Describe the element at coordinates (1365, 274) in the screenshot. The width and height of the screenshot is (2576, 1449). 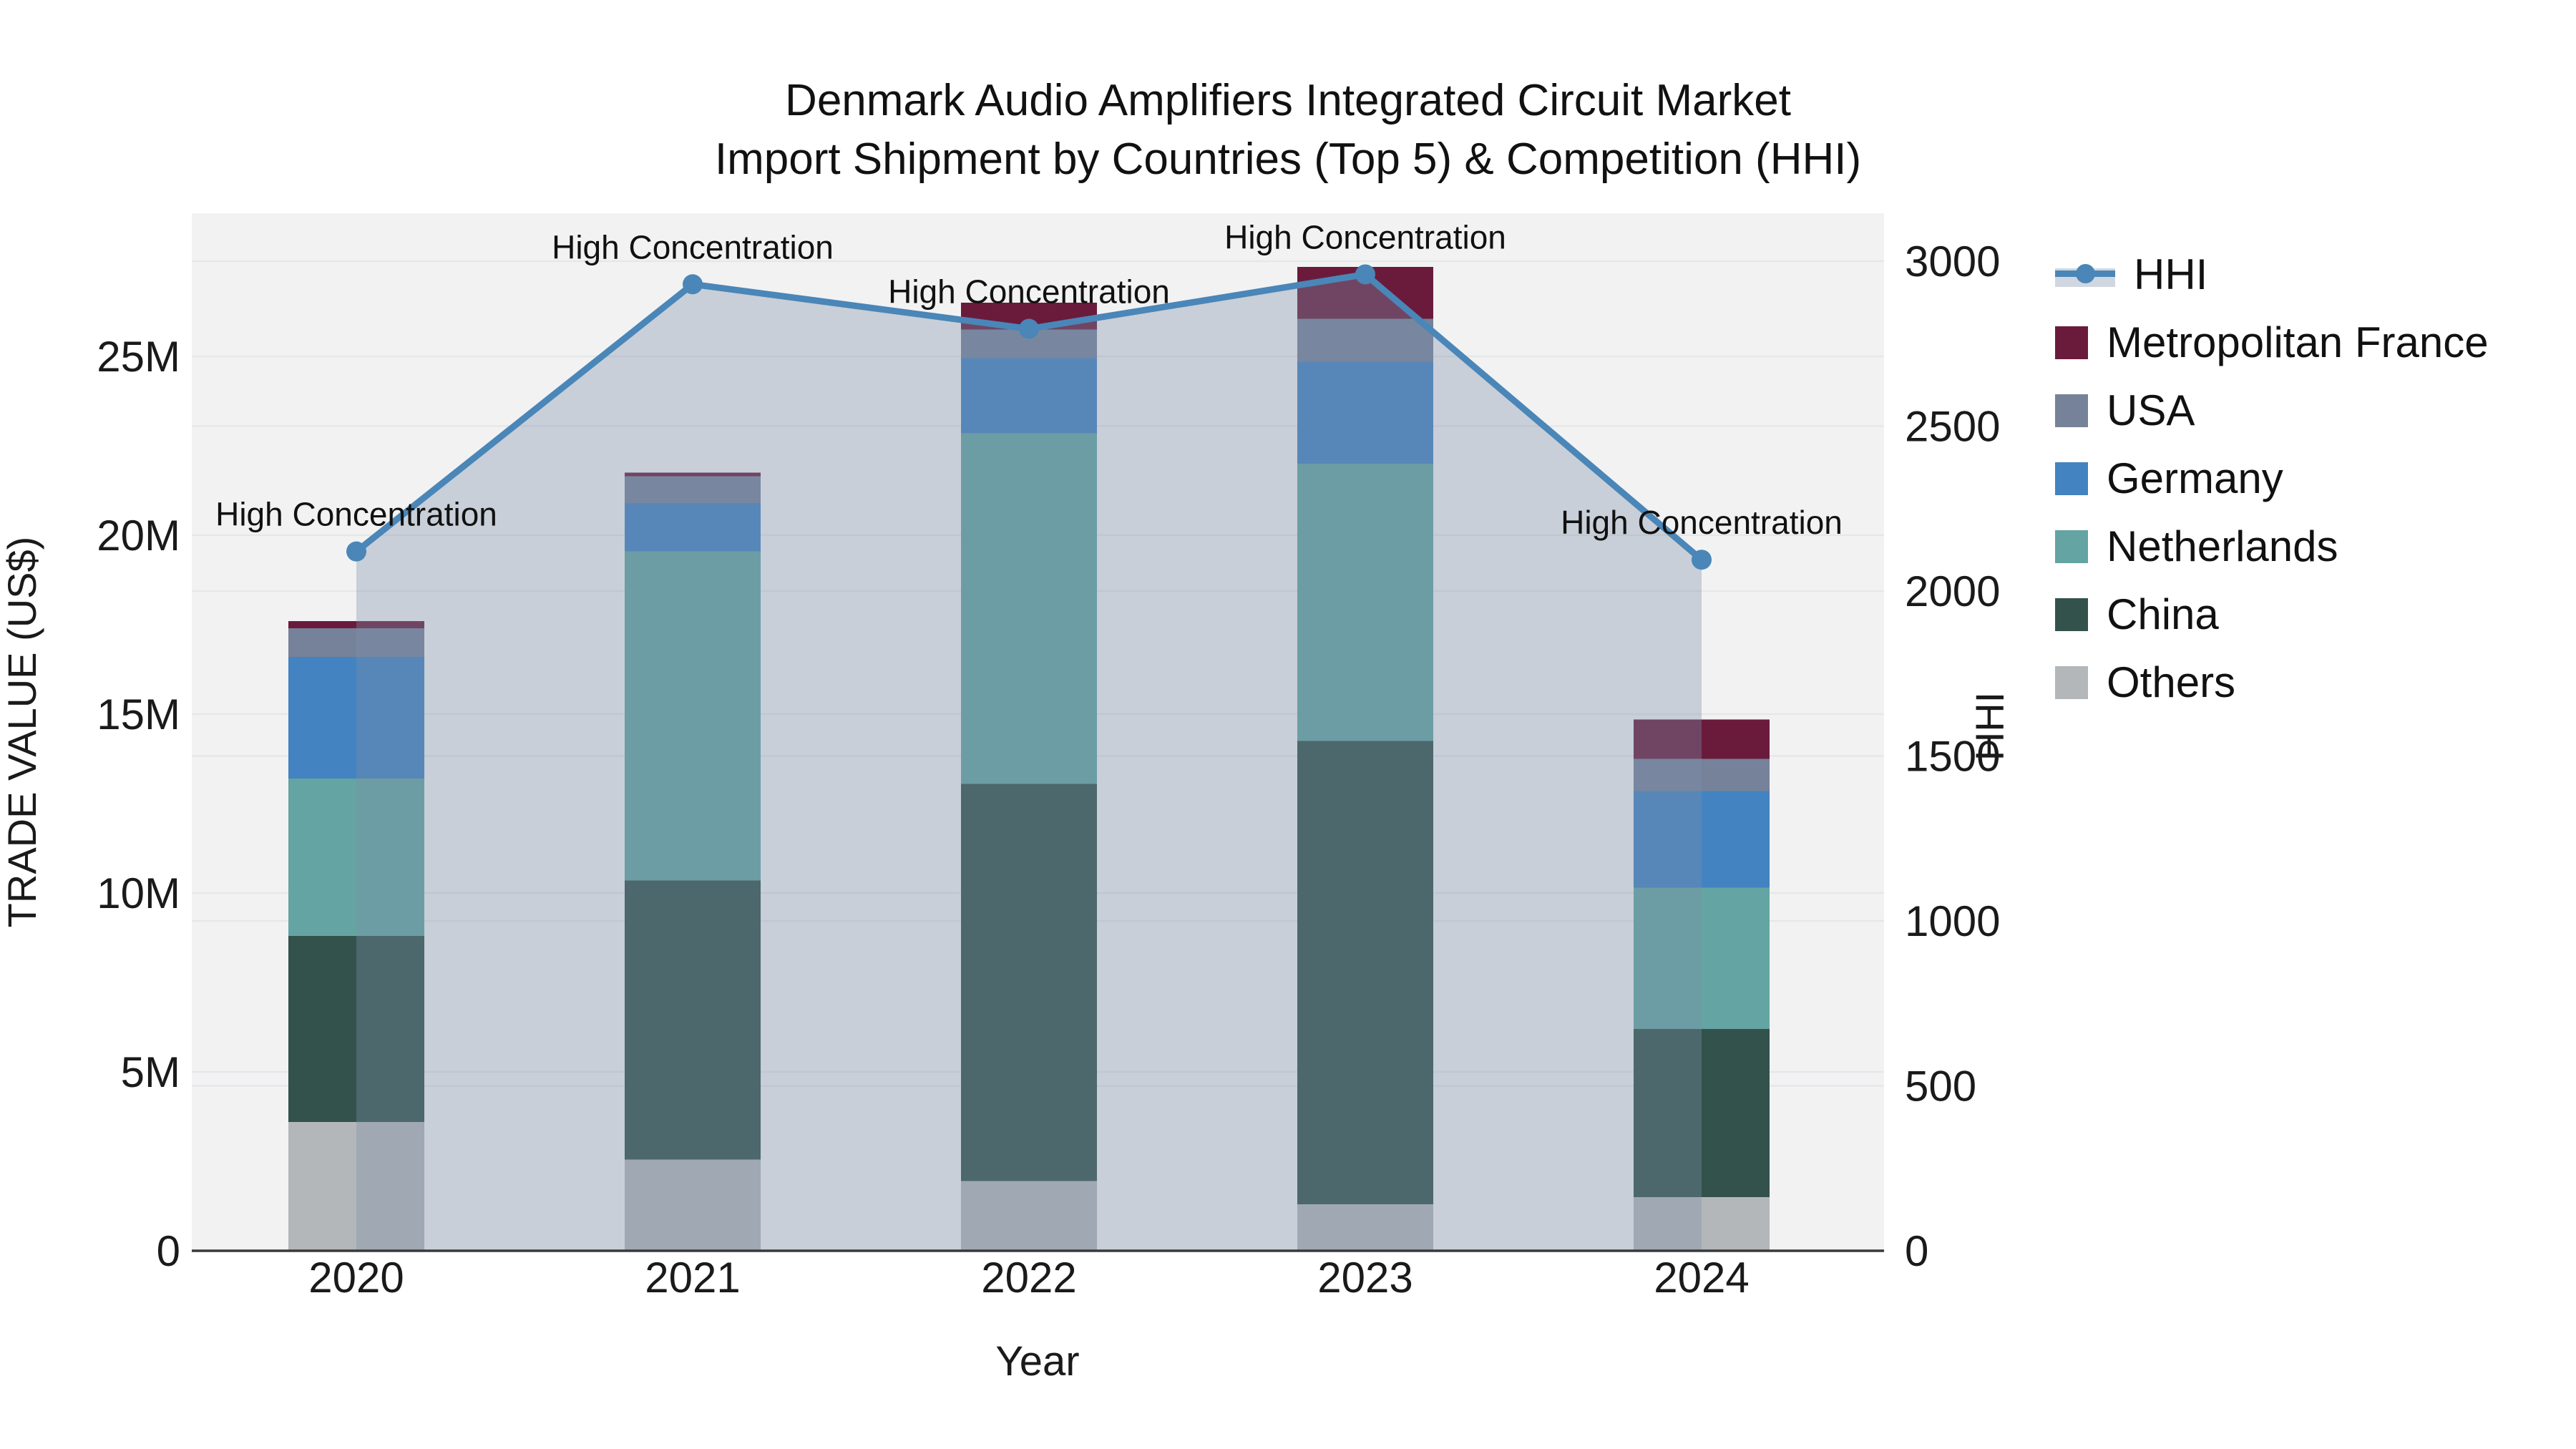
I see `hhi-marker-2023` at that location.